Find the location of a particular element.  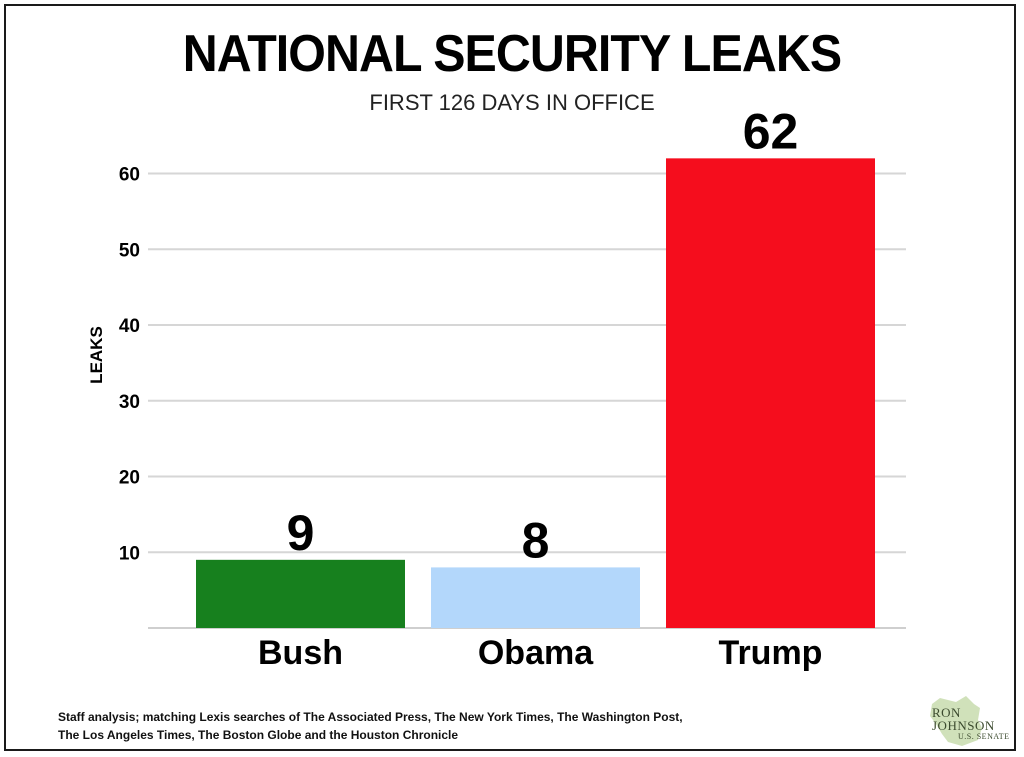

x-axis-categories: Bush Obama Trump is located at coordinates (540, 653).